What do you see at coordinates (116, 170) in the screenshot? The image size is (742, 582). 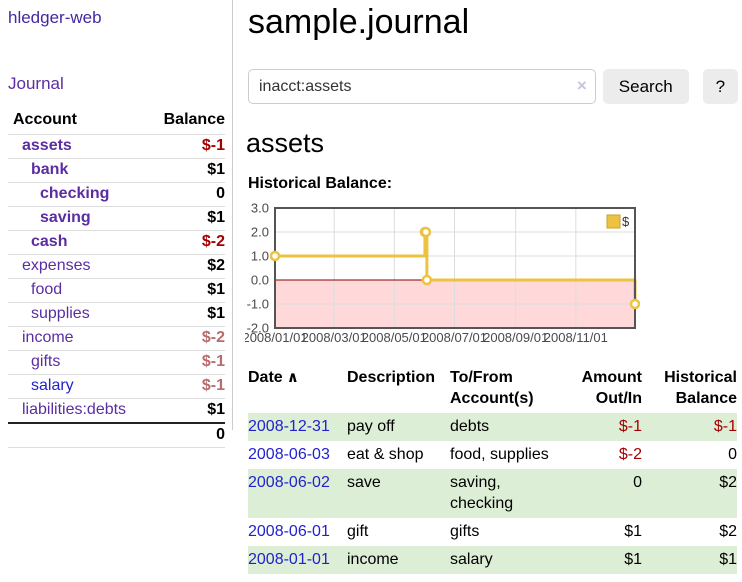 I see `account-row: bank $1` at bounding box center [116, 170].